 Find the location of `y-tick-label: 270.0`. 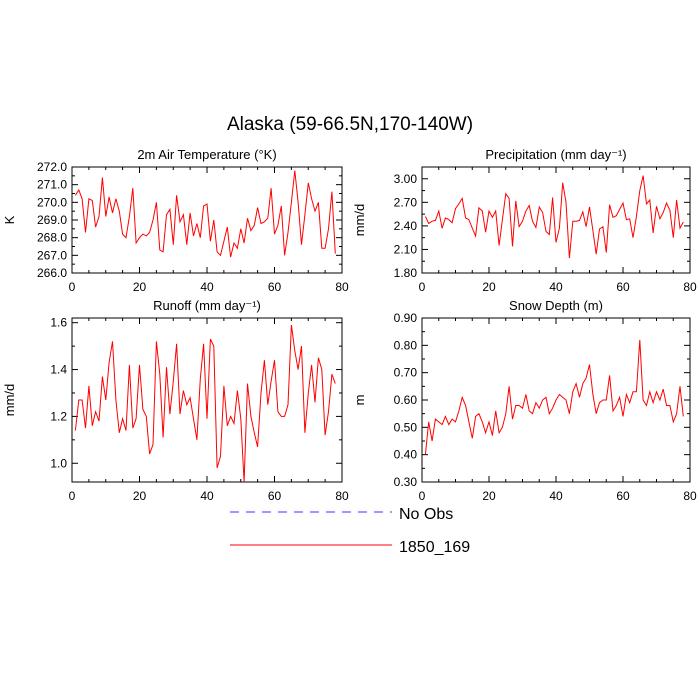

y-tick-label: 270.0 is located at coordinates (52, 202).